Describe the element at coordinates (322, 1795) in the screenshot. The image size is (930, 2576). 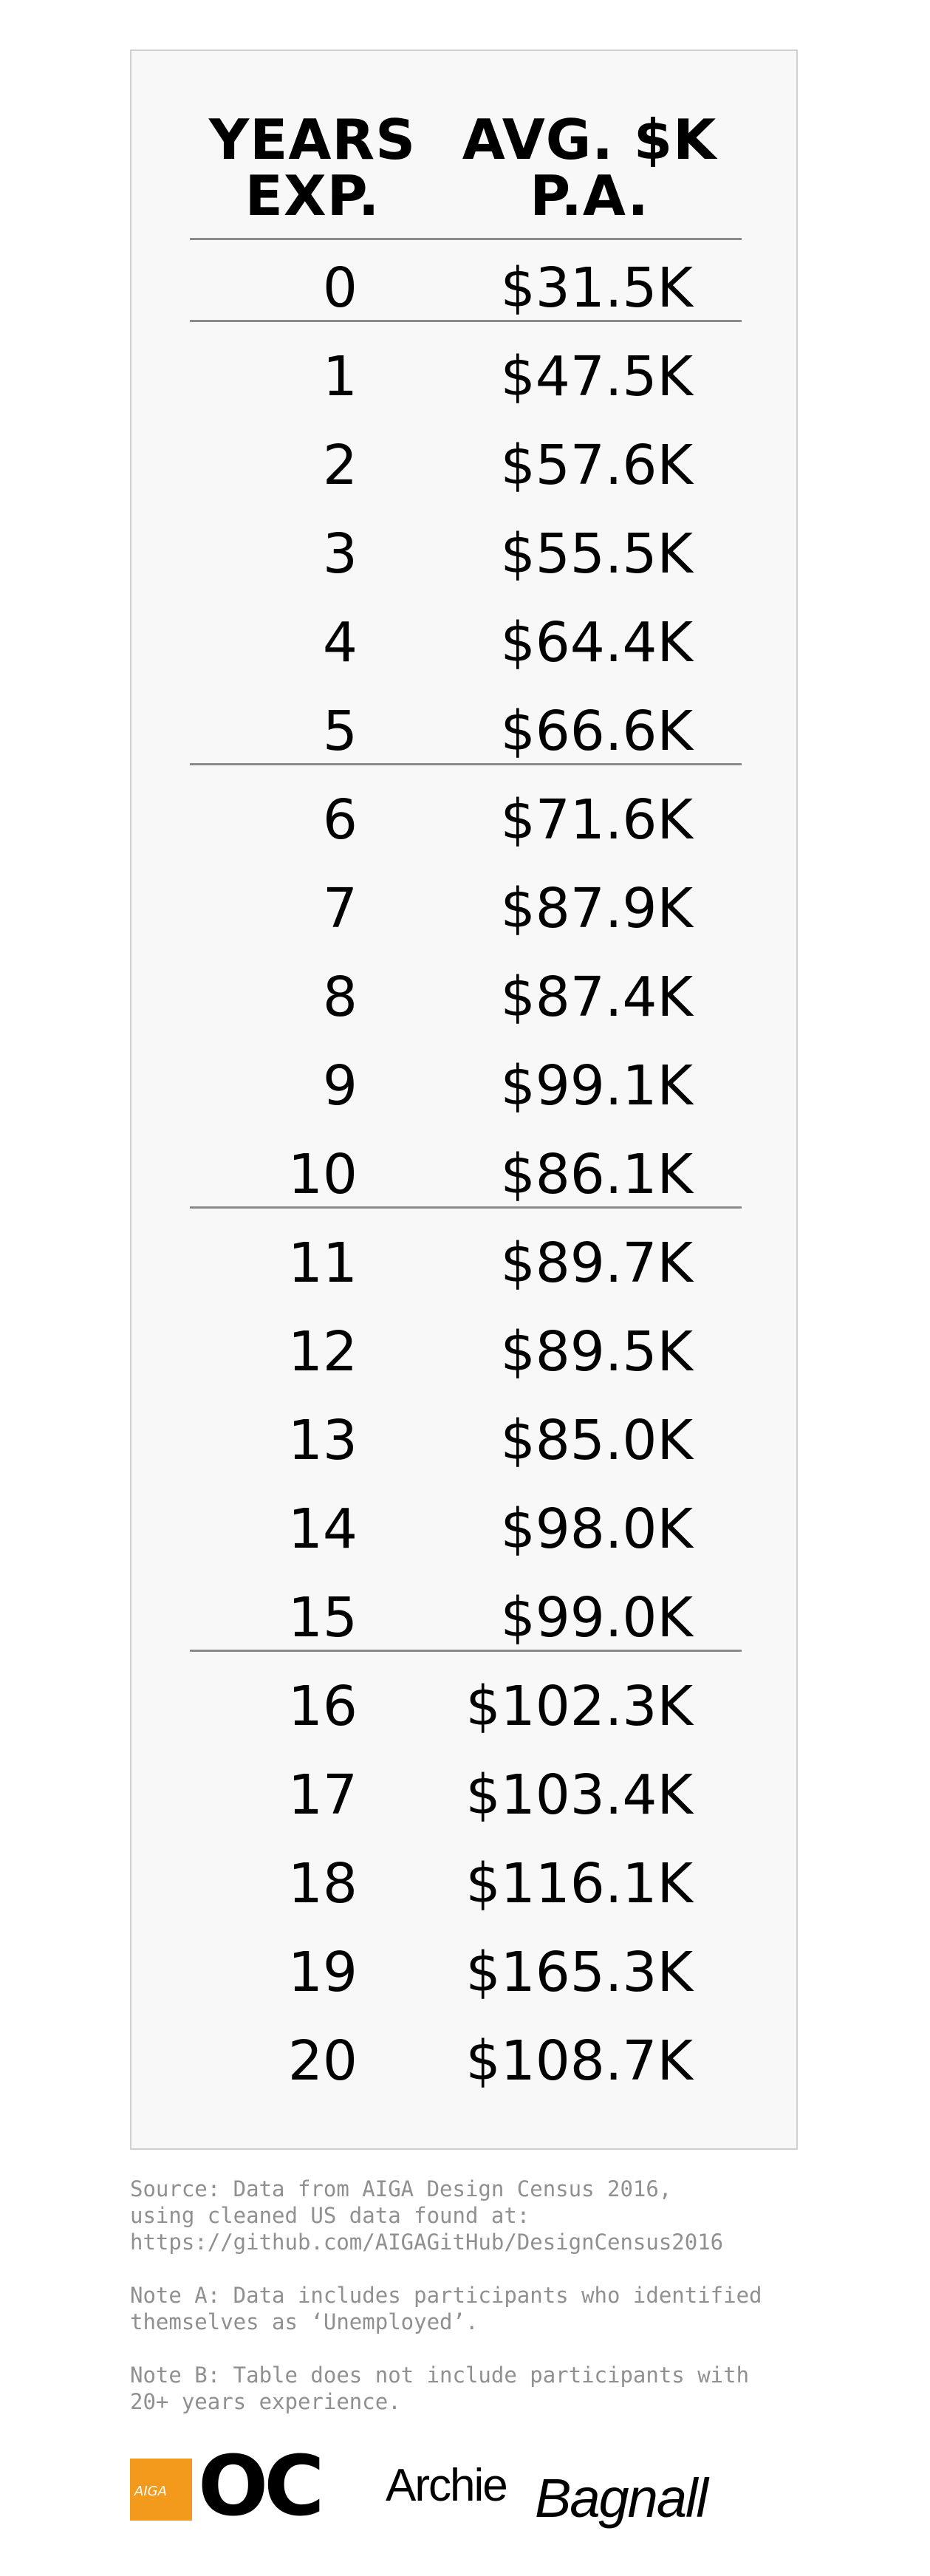
I see `years-exp-cell: 17` at that location.